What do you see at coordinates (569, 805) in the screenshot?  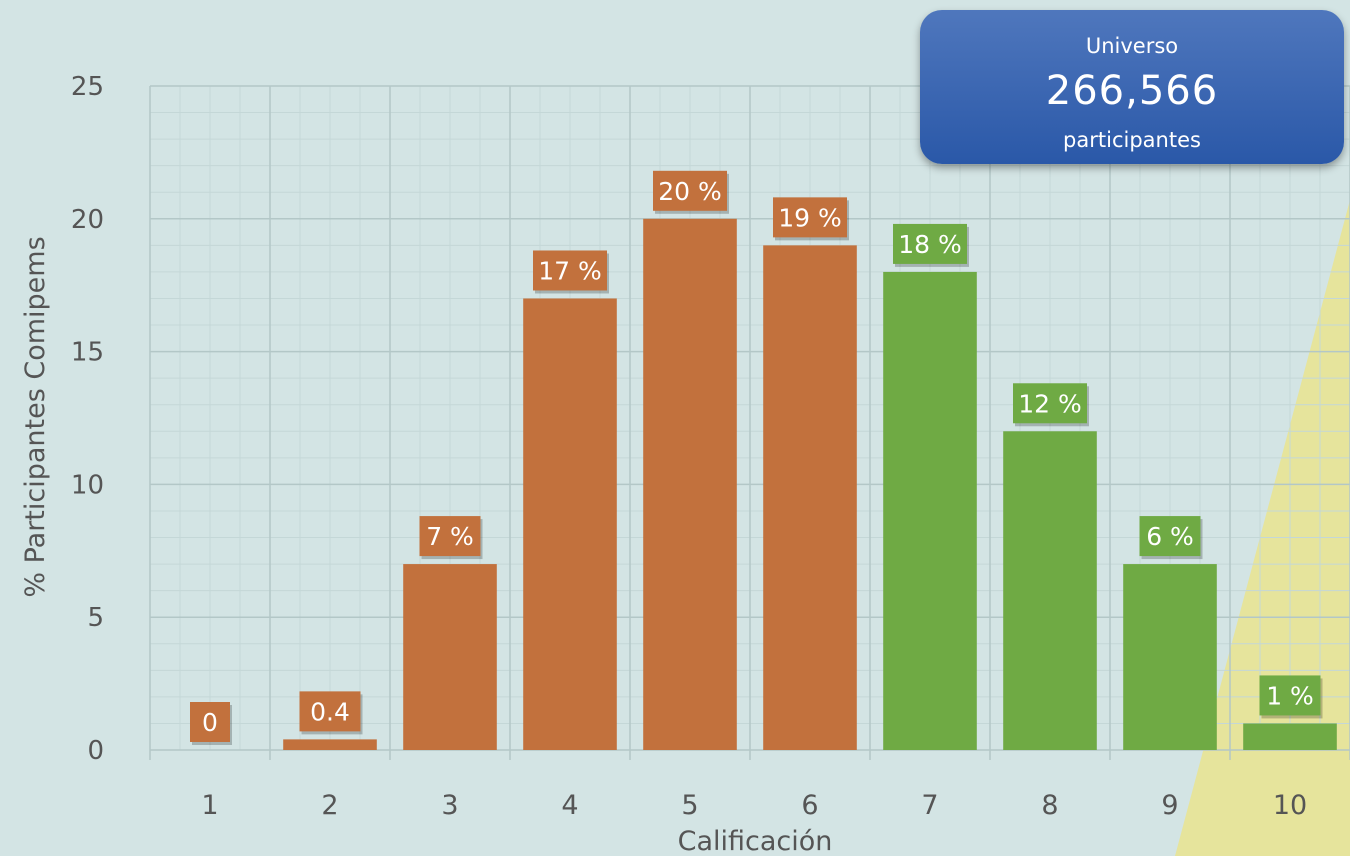 I see `x-tick-label: 4` at bounding box center [569, 805].